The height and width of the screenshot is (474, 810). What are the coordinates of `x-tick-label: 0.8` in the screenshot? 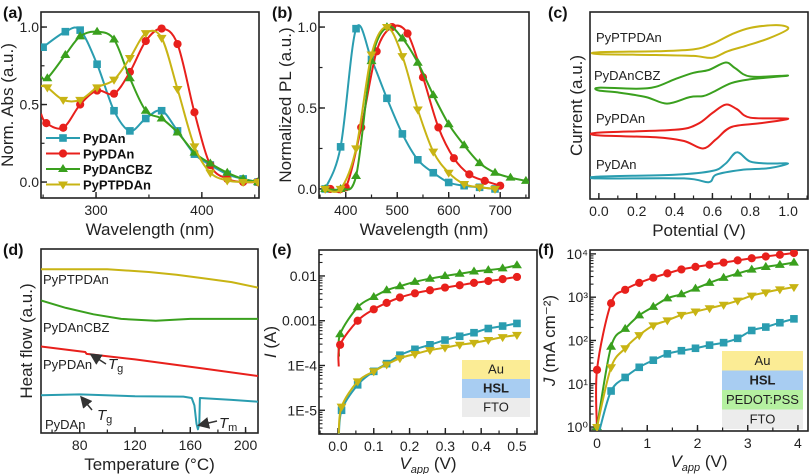 It's located at (751, 211).